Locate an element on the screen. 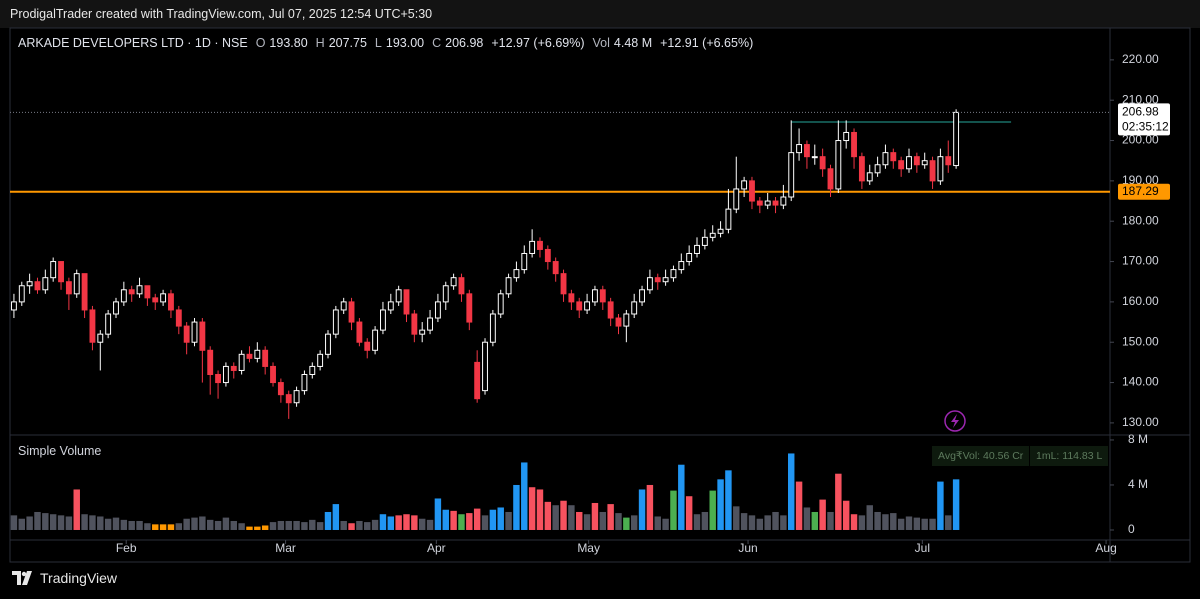  countdown: 02:35:12 is located at coordinates (1145, 127).